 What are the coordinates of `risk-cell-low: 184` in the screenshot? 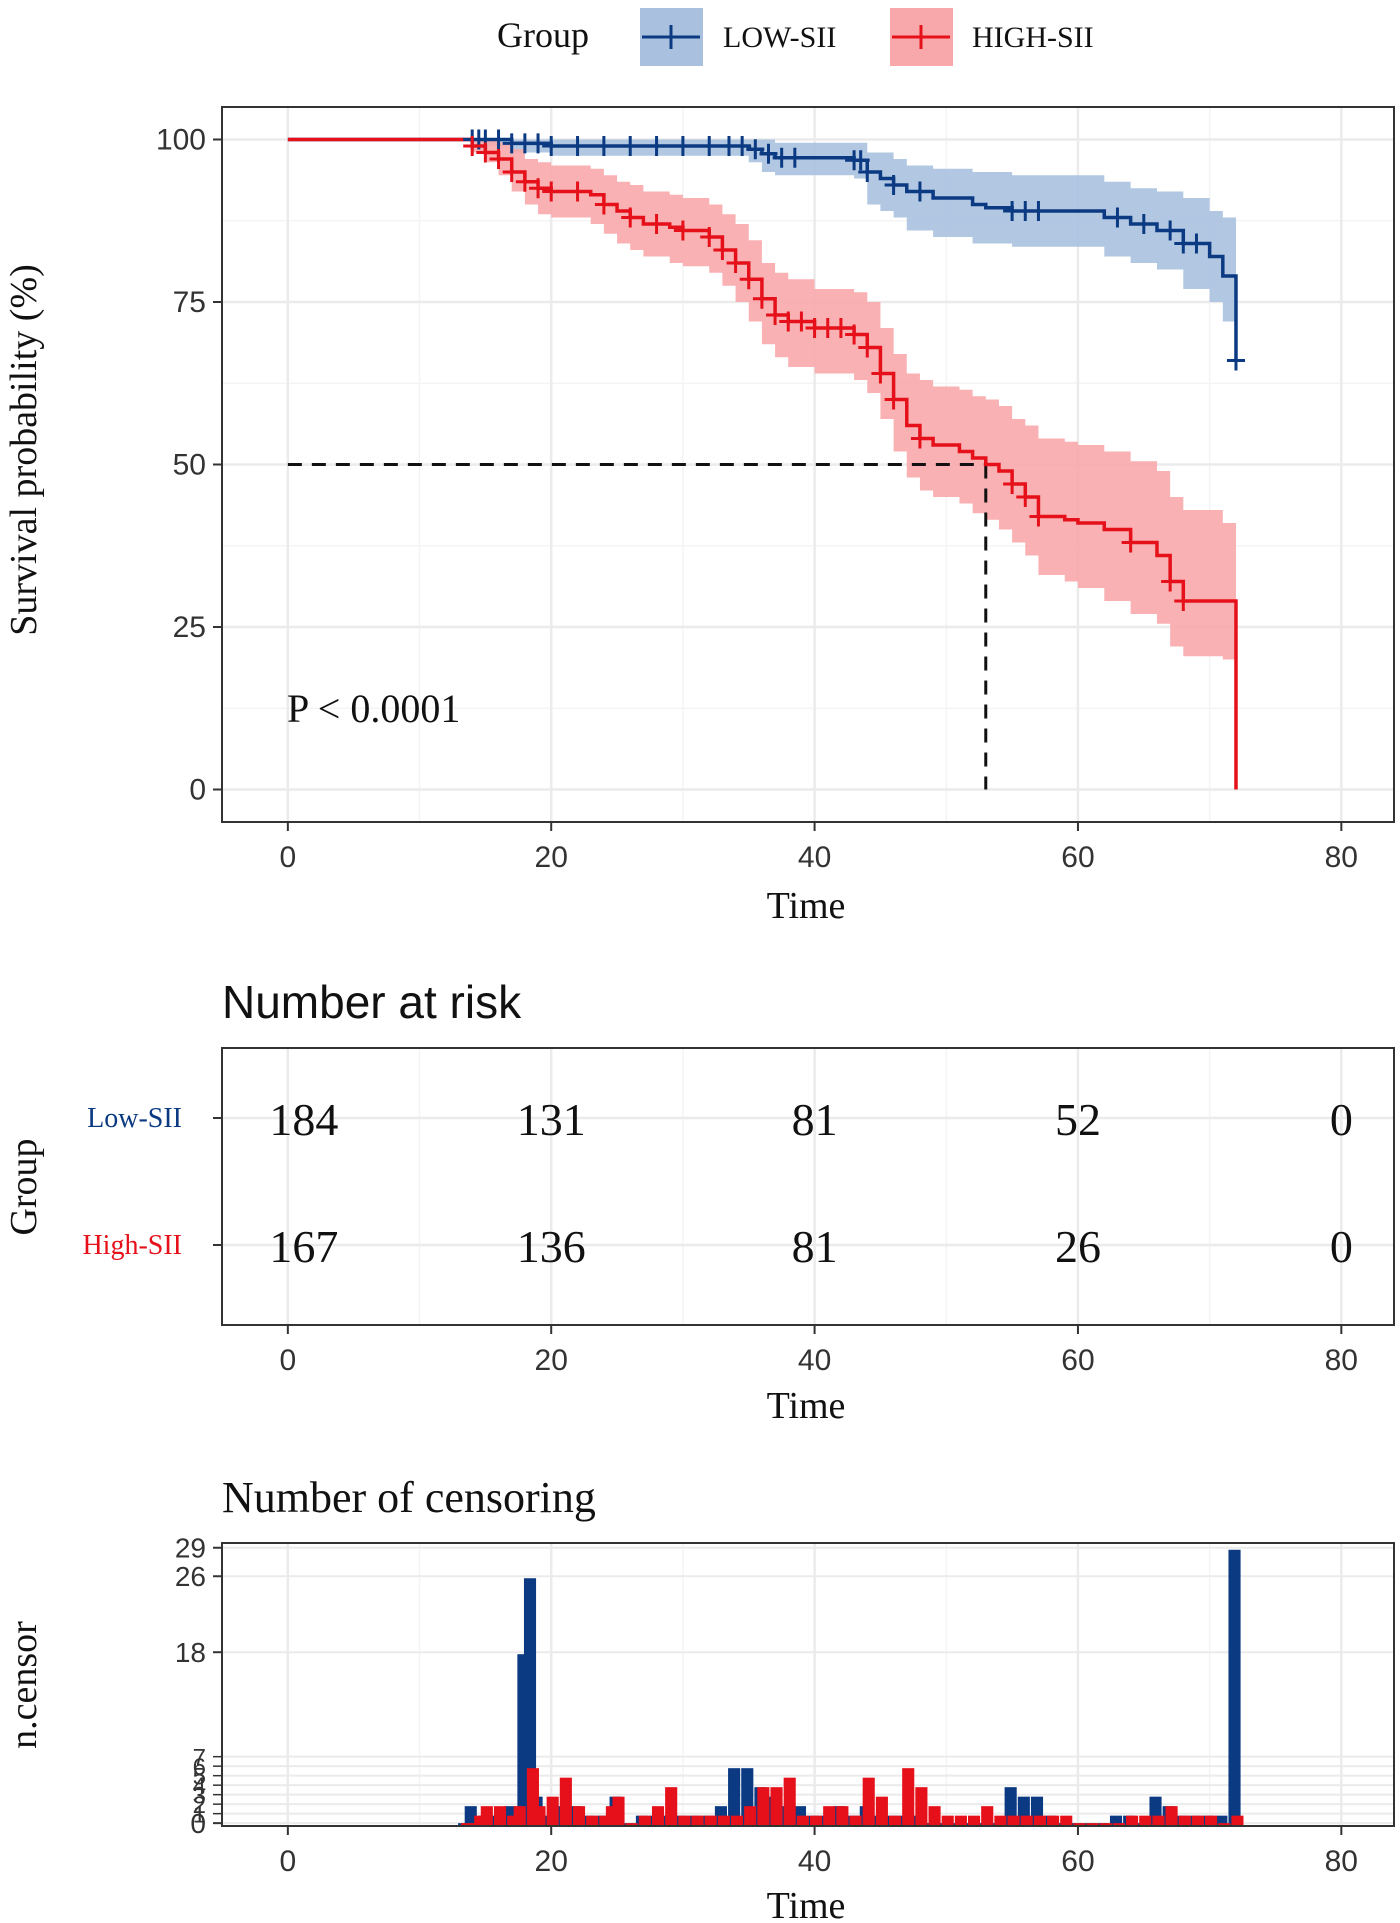 It's located at (303, 1119).